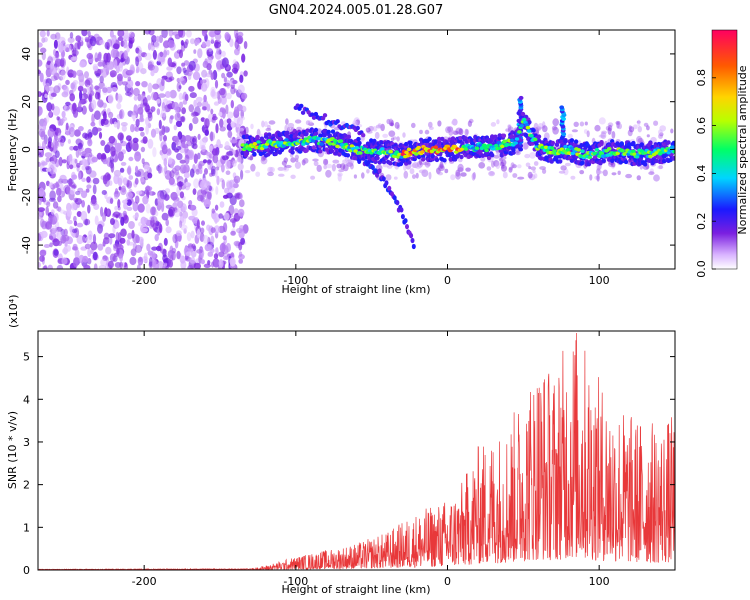 This screenshot has width=750, height=600. I want to click on y-tick-label: -20, so click(26, 197).